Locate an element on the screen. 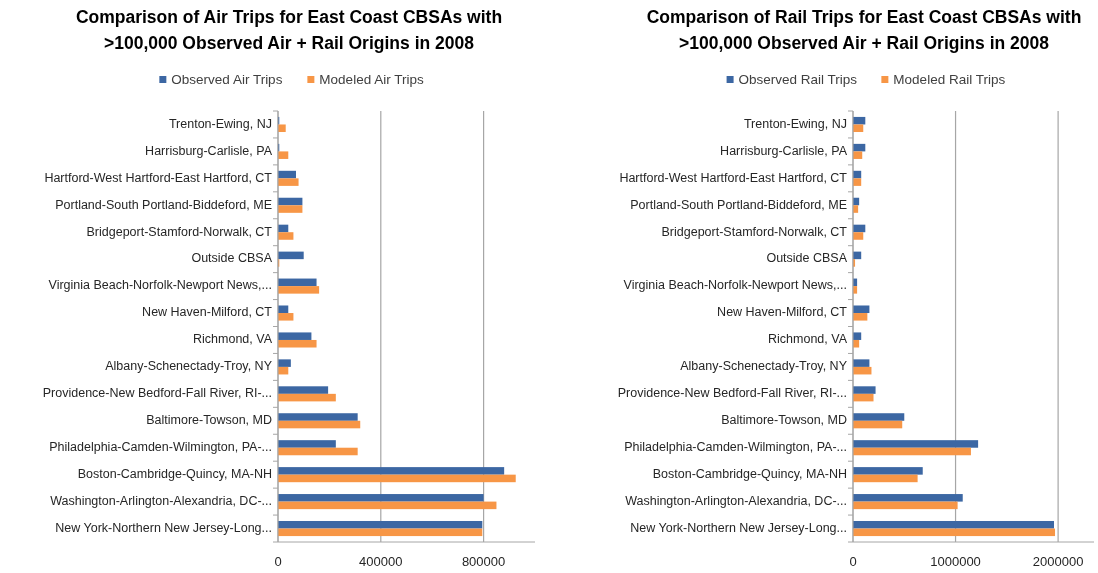  x-tick-label: 1000000 is located at coordinates (955, 562).